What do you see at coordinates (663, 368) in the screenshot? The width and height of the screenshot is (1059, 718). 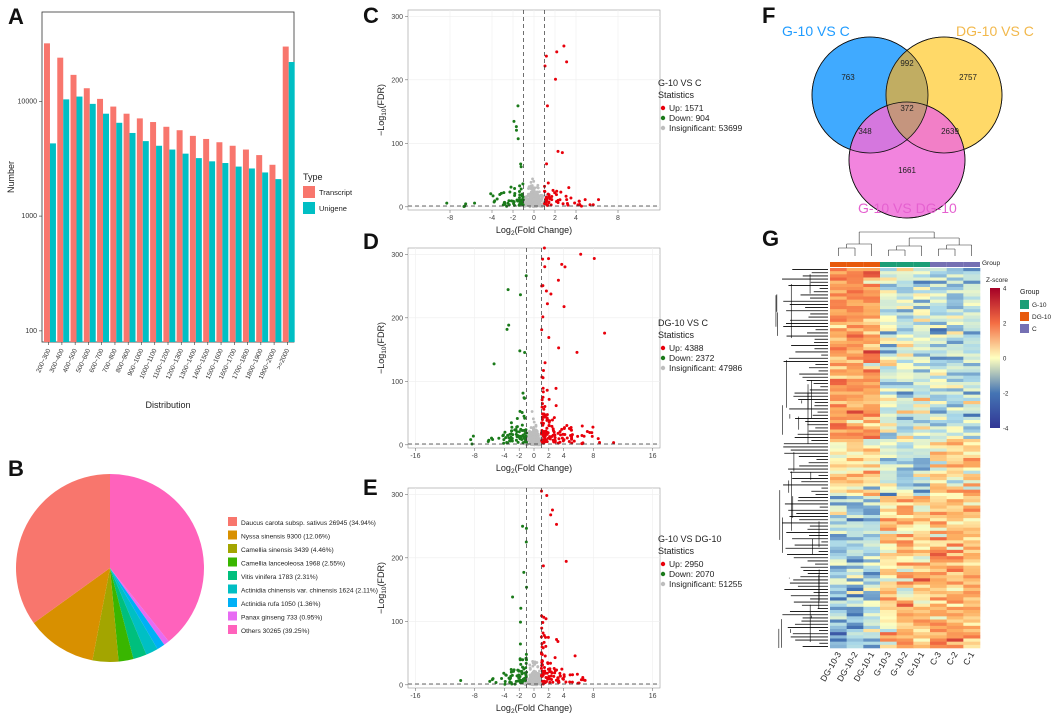 I see `legend-dot` at bounding box center [663, 368].